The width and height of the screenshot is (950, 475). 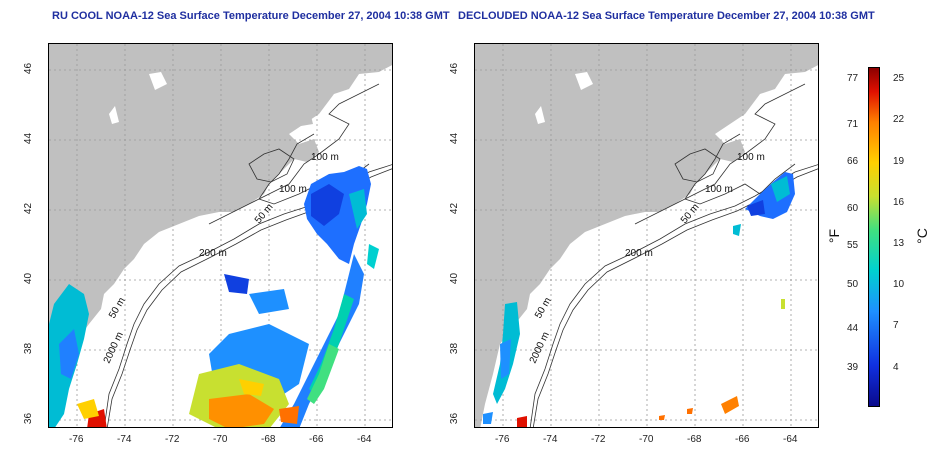 I want to click on fahrenheit-label: 55, so click(x=853, y=245).